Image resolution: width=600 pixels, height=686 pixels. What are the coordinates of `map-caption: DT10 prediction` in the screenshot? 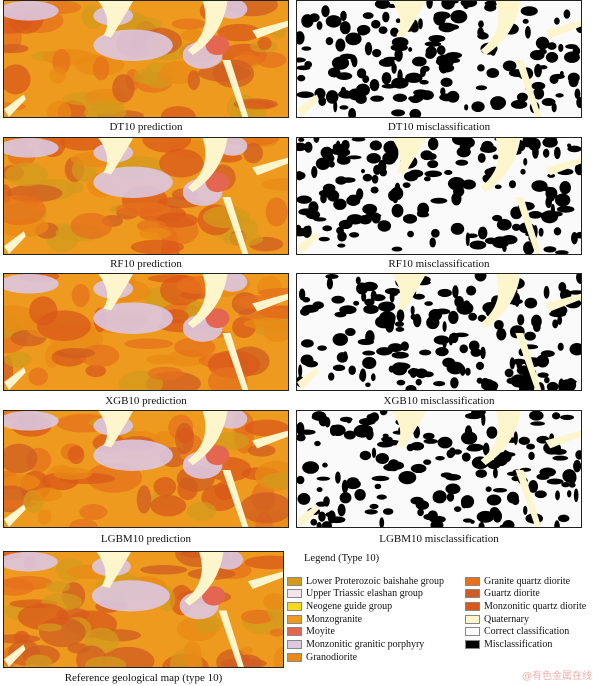 It's located at (146, 127).